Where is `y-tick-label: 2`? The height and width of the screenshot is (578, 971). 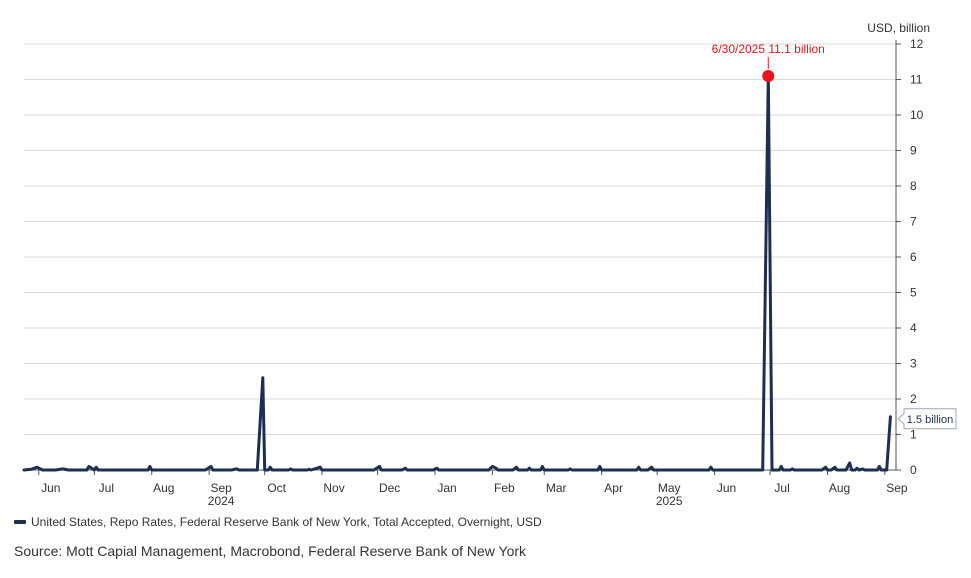 y-tick-label: 2 is located at coordinates (913, 399).